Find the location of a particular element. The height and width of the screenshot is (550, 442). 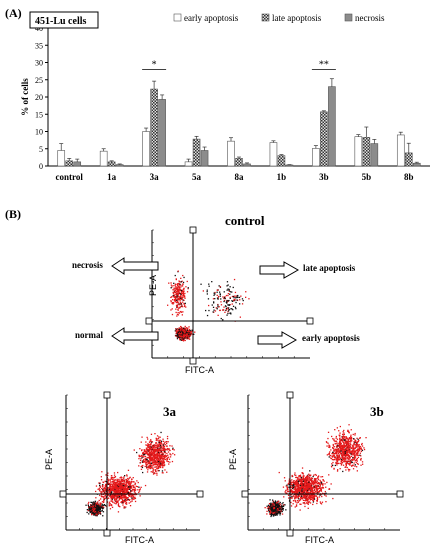

category-label: 1b is located at coordinates (282, 177).